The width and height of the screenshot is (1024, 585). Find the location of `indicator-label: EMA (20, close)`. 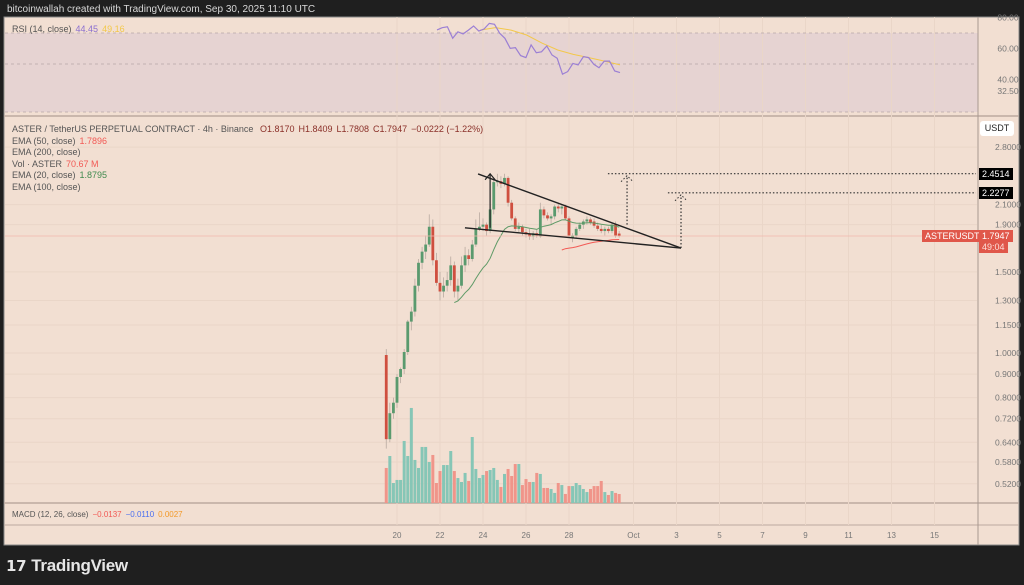

indicator-label: EMA (20, close) is located at coordinates (44, 175).